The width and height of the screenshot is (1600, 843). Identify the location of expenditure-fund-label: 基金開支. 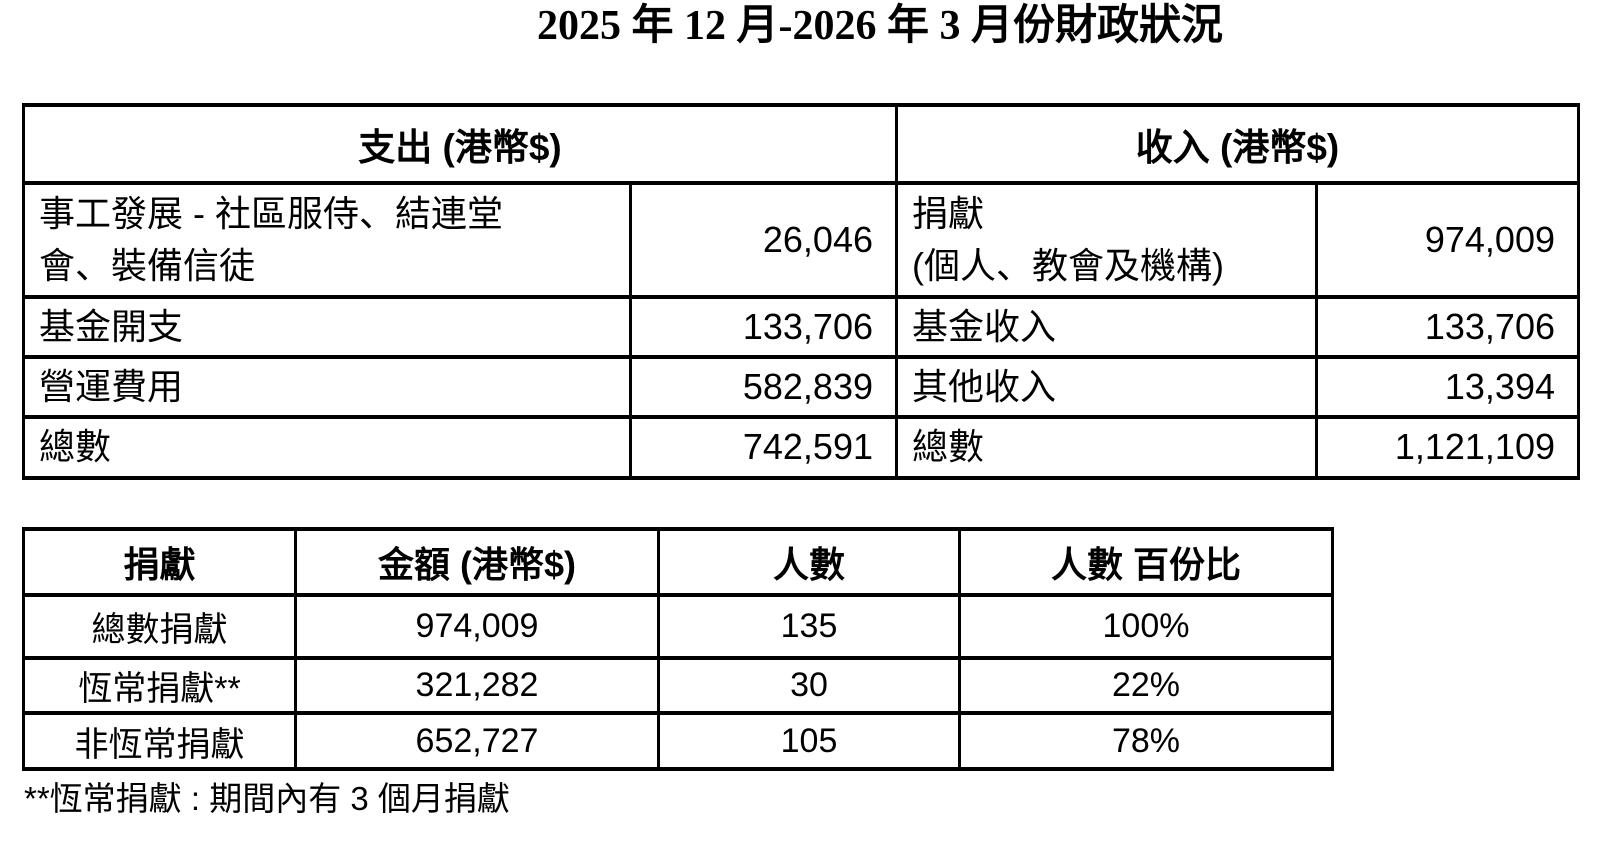
(327, 327).